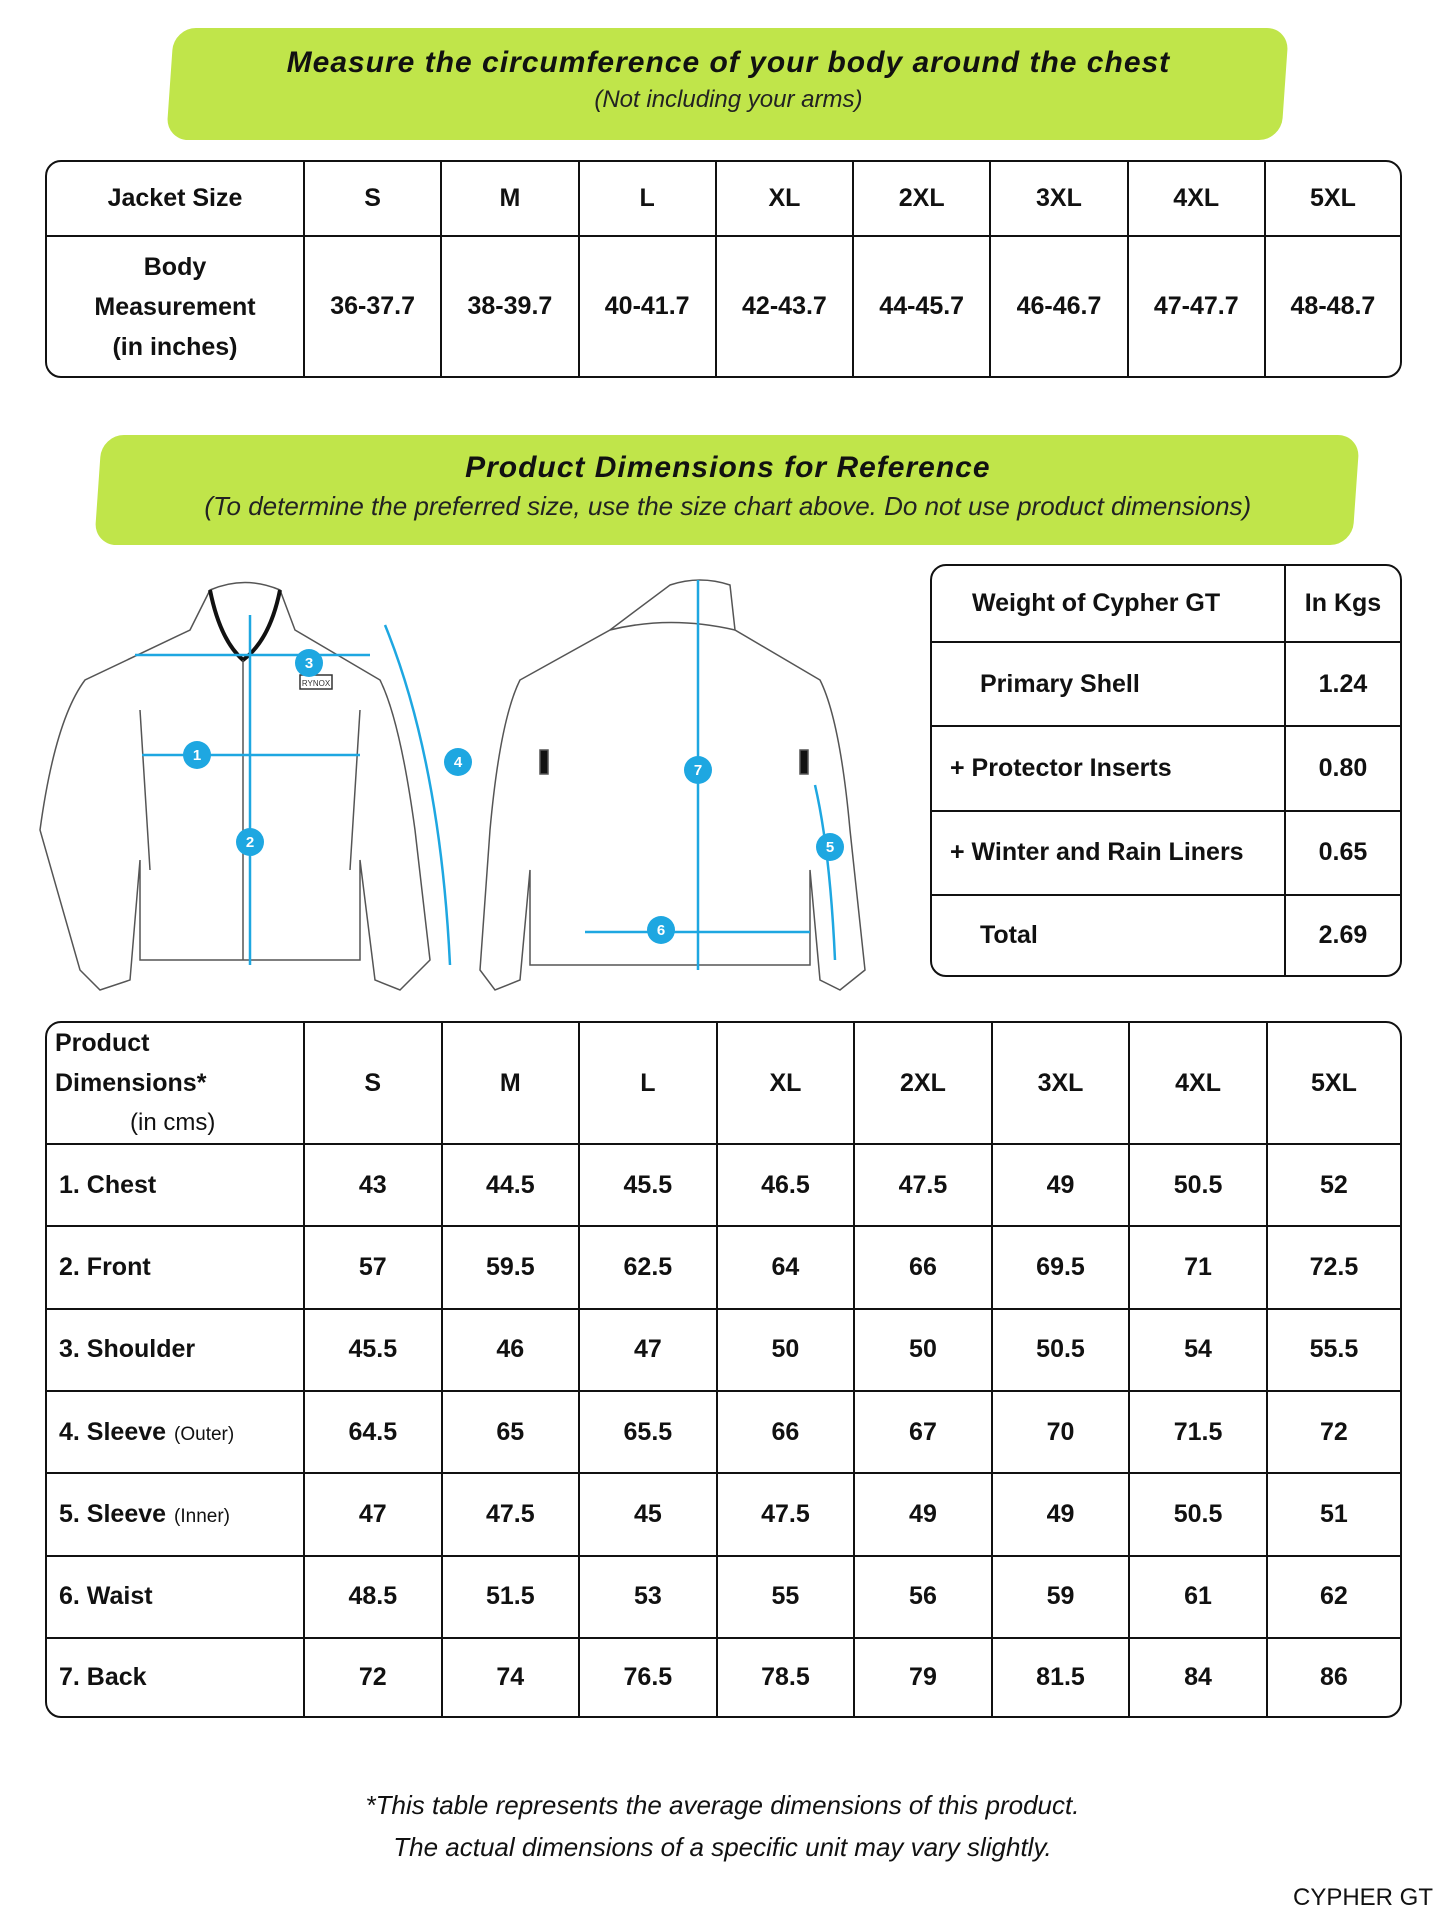  What do you see at coordinates (786, 1268) in the screenshot?
I see `dims-value-cell: 64` at bounding box center [786, 1268].